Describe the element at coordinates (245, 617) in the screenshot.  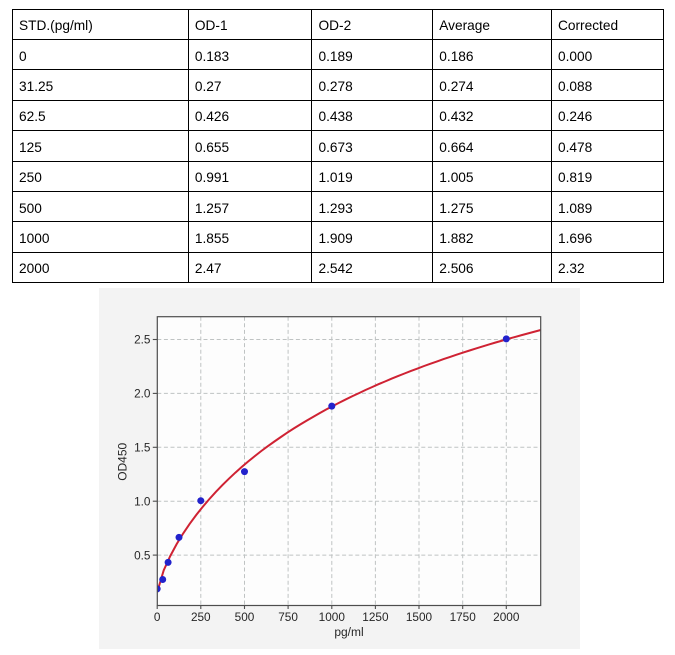
I see `svg-text: 500` at that location.